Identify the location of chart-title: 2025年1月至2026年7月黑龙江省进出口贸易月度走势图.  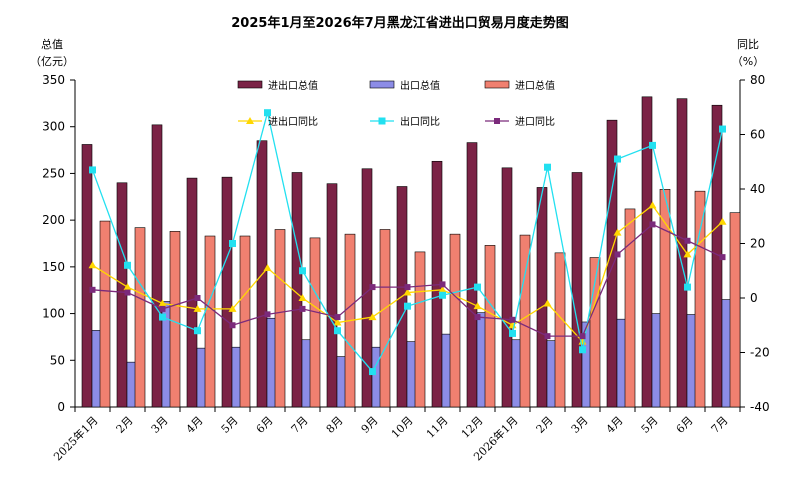
(399, 23).